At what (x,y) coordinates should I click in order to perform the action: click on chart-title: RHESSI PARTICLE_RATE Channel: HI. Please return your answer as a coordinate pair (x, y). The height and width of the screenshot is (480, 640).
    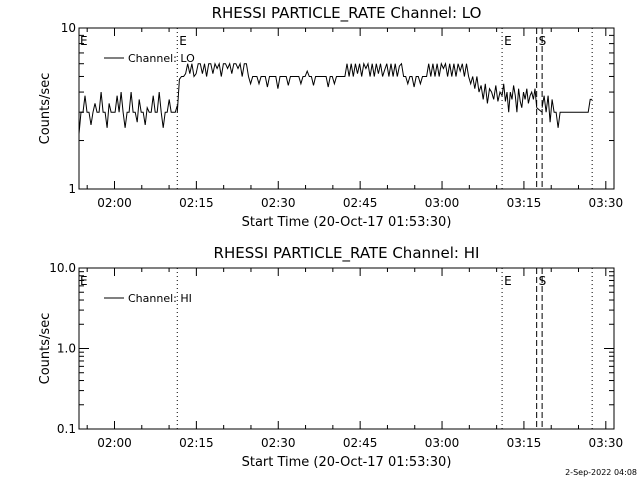
    Looking at the image, I should click on (347, 253).